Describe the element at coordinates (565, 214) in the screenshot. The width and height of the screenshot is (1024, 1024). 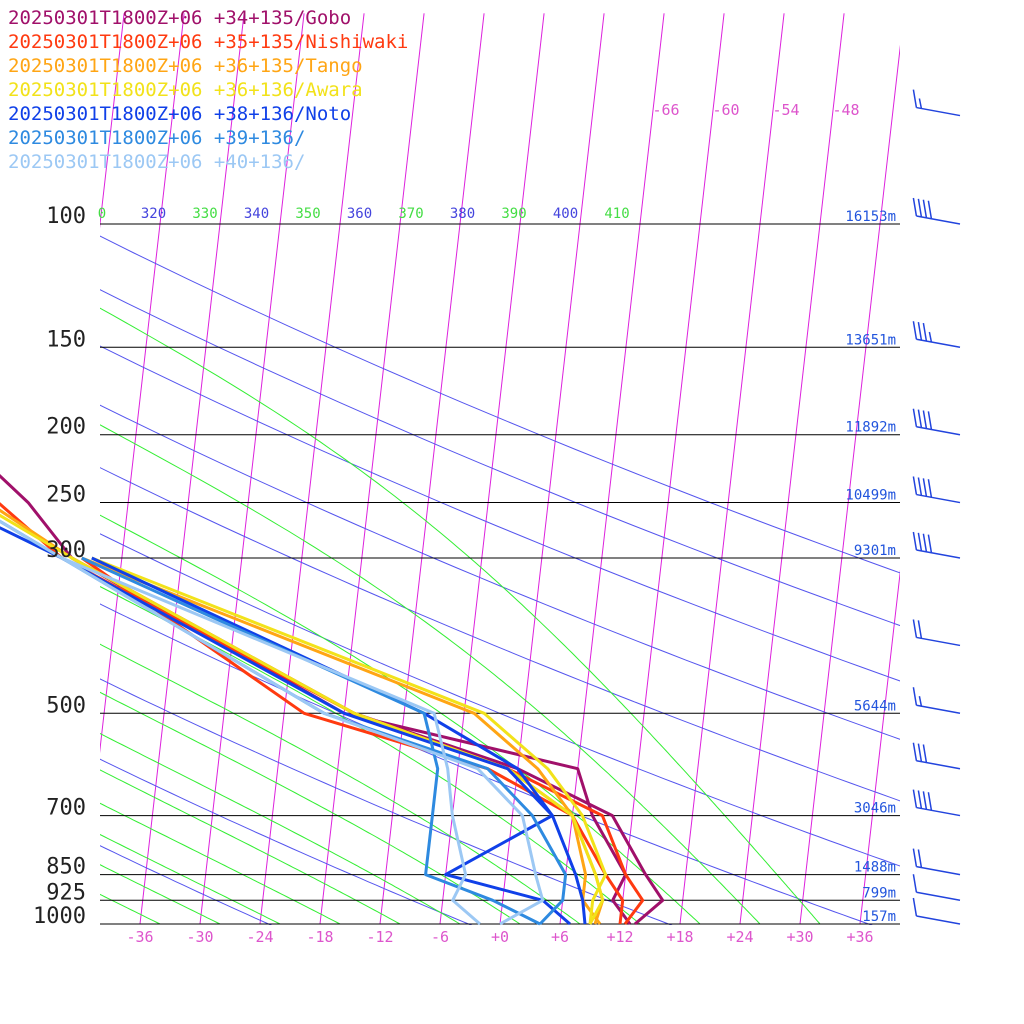
I see `theta-label: 400` at that location.